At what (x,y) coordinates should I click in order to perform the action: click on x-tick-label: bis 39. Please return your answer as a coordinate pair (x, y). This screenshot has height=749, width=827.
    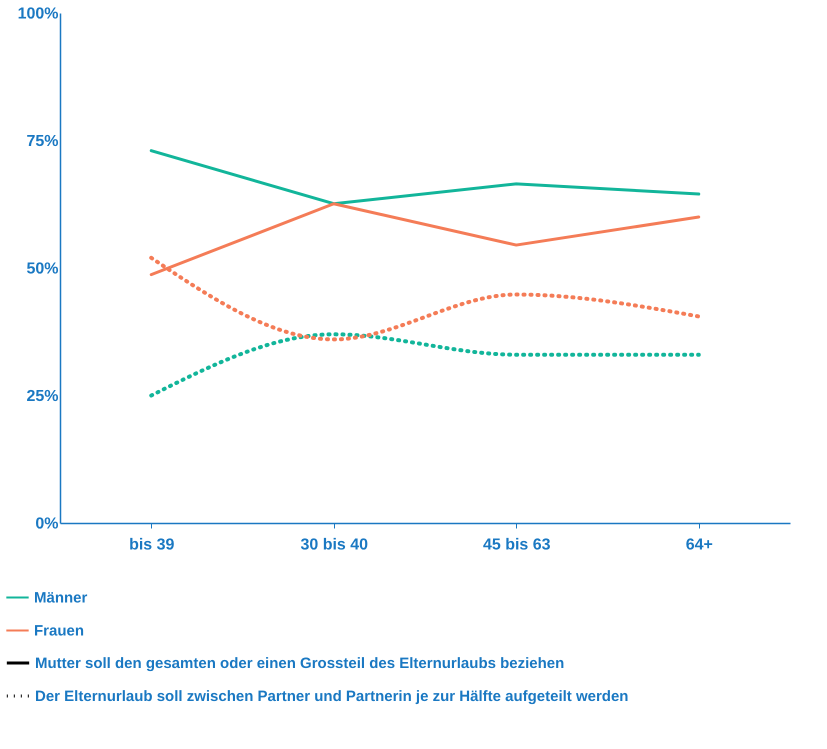
    Looking at the image, I should click on (152, 545).